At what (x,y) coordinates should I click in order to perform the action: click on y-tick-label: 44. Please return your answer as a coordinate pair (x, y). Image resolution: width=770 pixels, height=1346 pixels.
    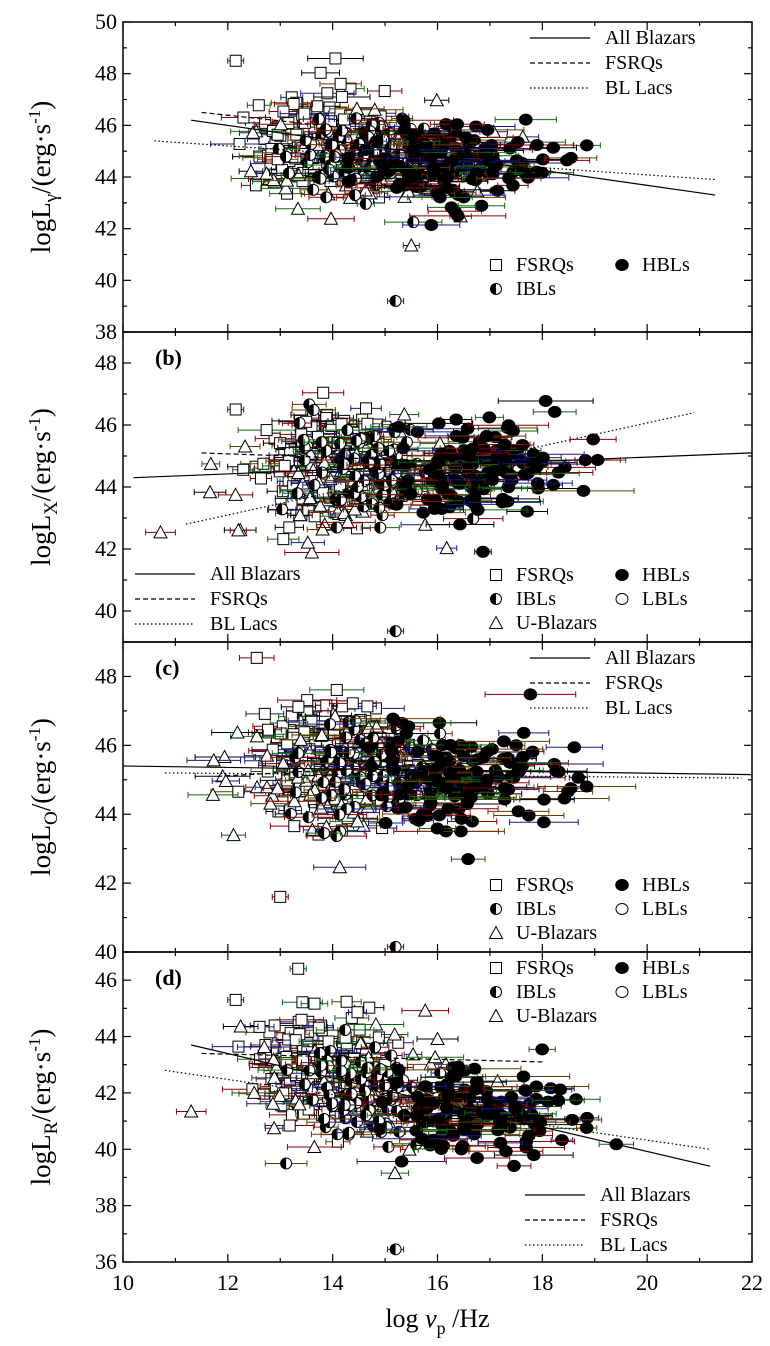
    Looking at the image, I should click on (106, 486).